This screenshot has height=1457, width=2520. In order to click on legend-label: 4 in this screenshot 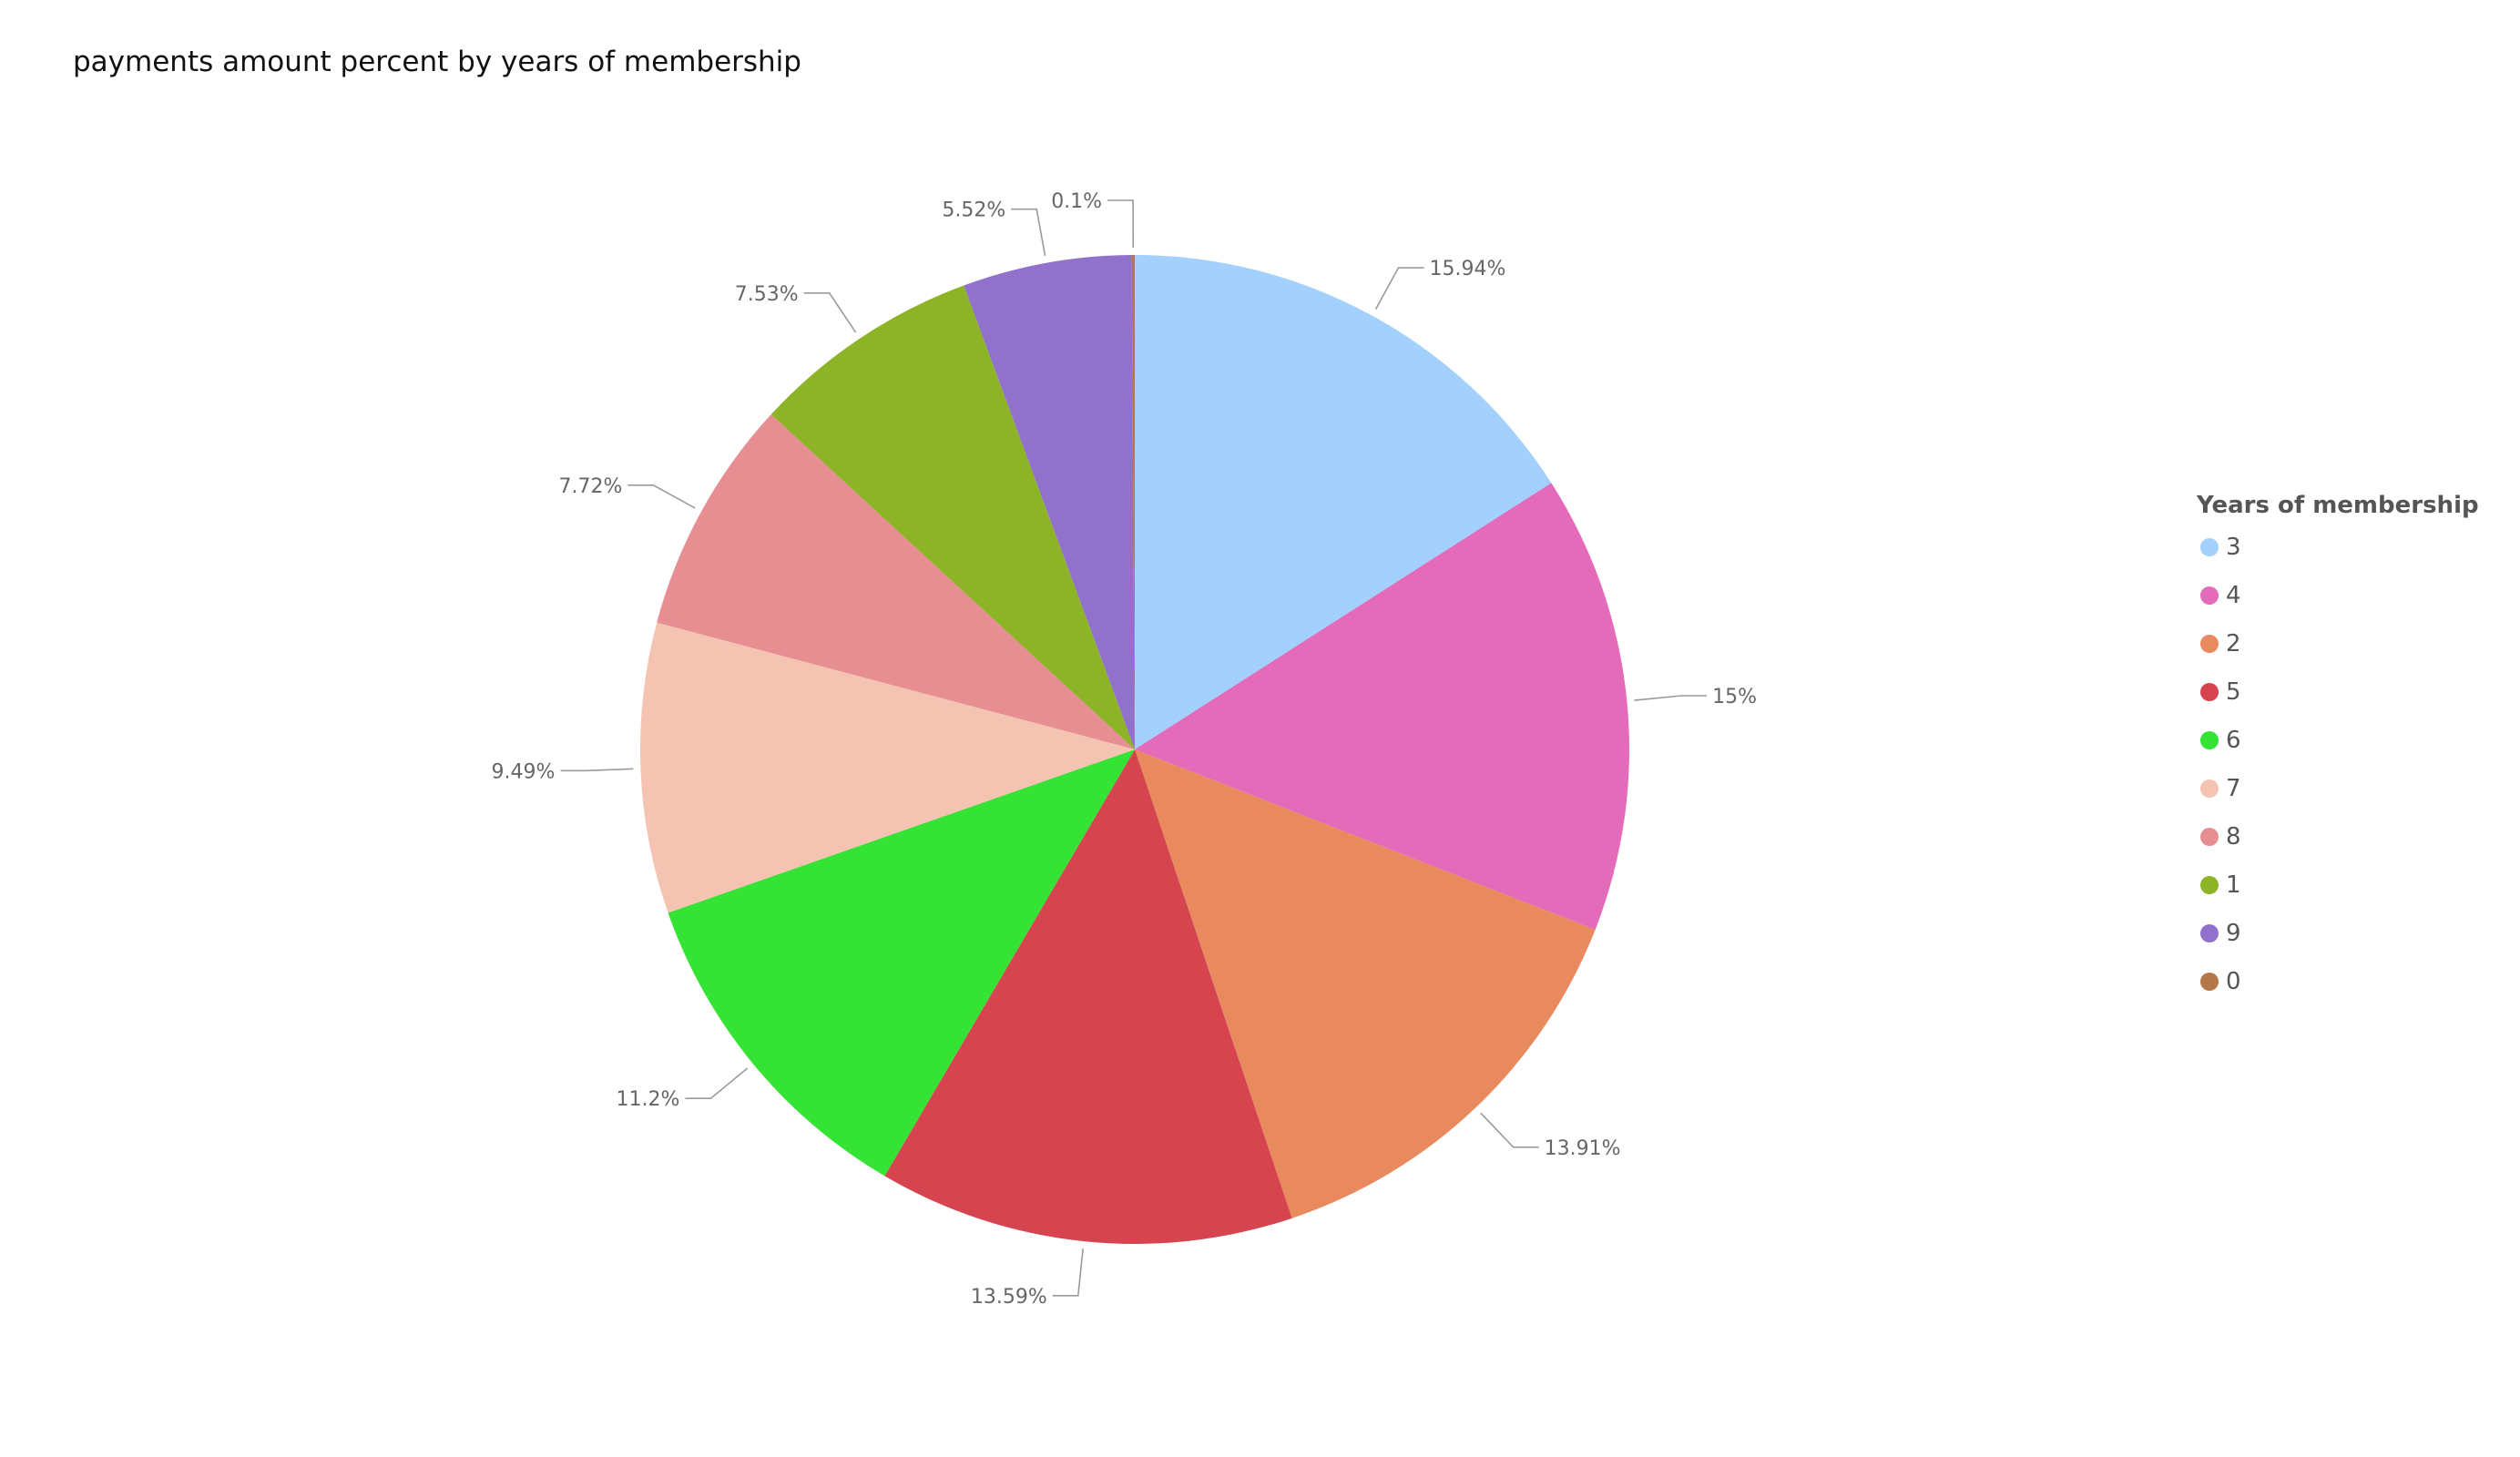, I will do `click(2233, 595)`.